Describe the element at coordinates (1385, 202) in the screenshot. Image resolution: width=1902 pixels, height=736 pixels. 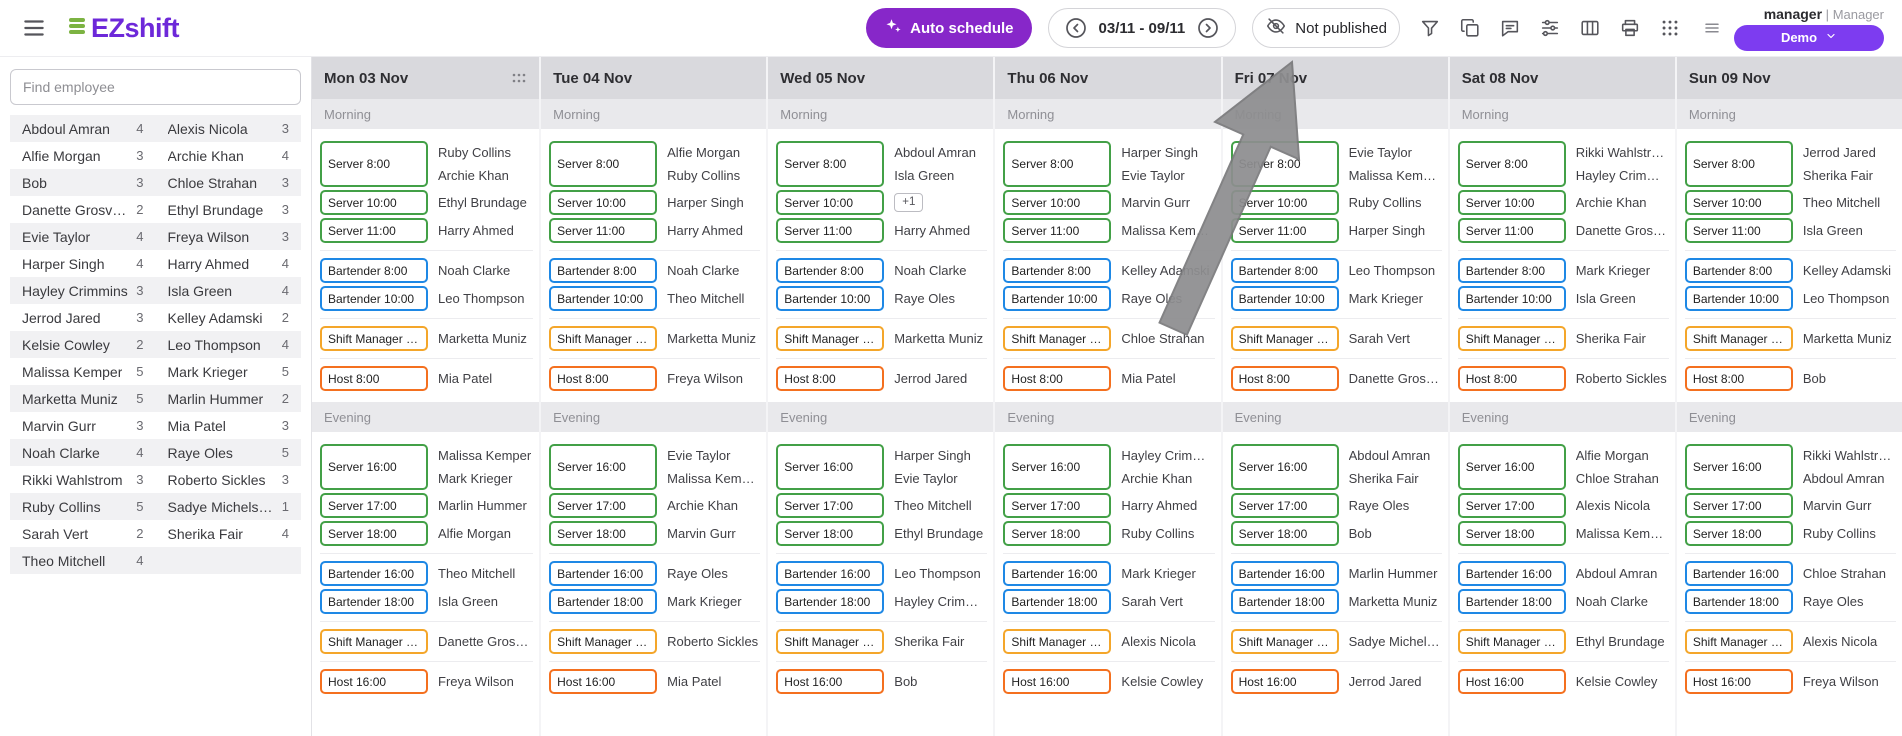
I see `shift-employee-name: Ruby Collins` at that location.